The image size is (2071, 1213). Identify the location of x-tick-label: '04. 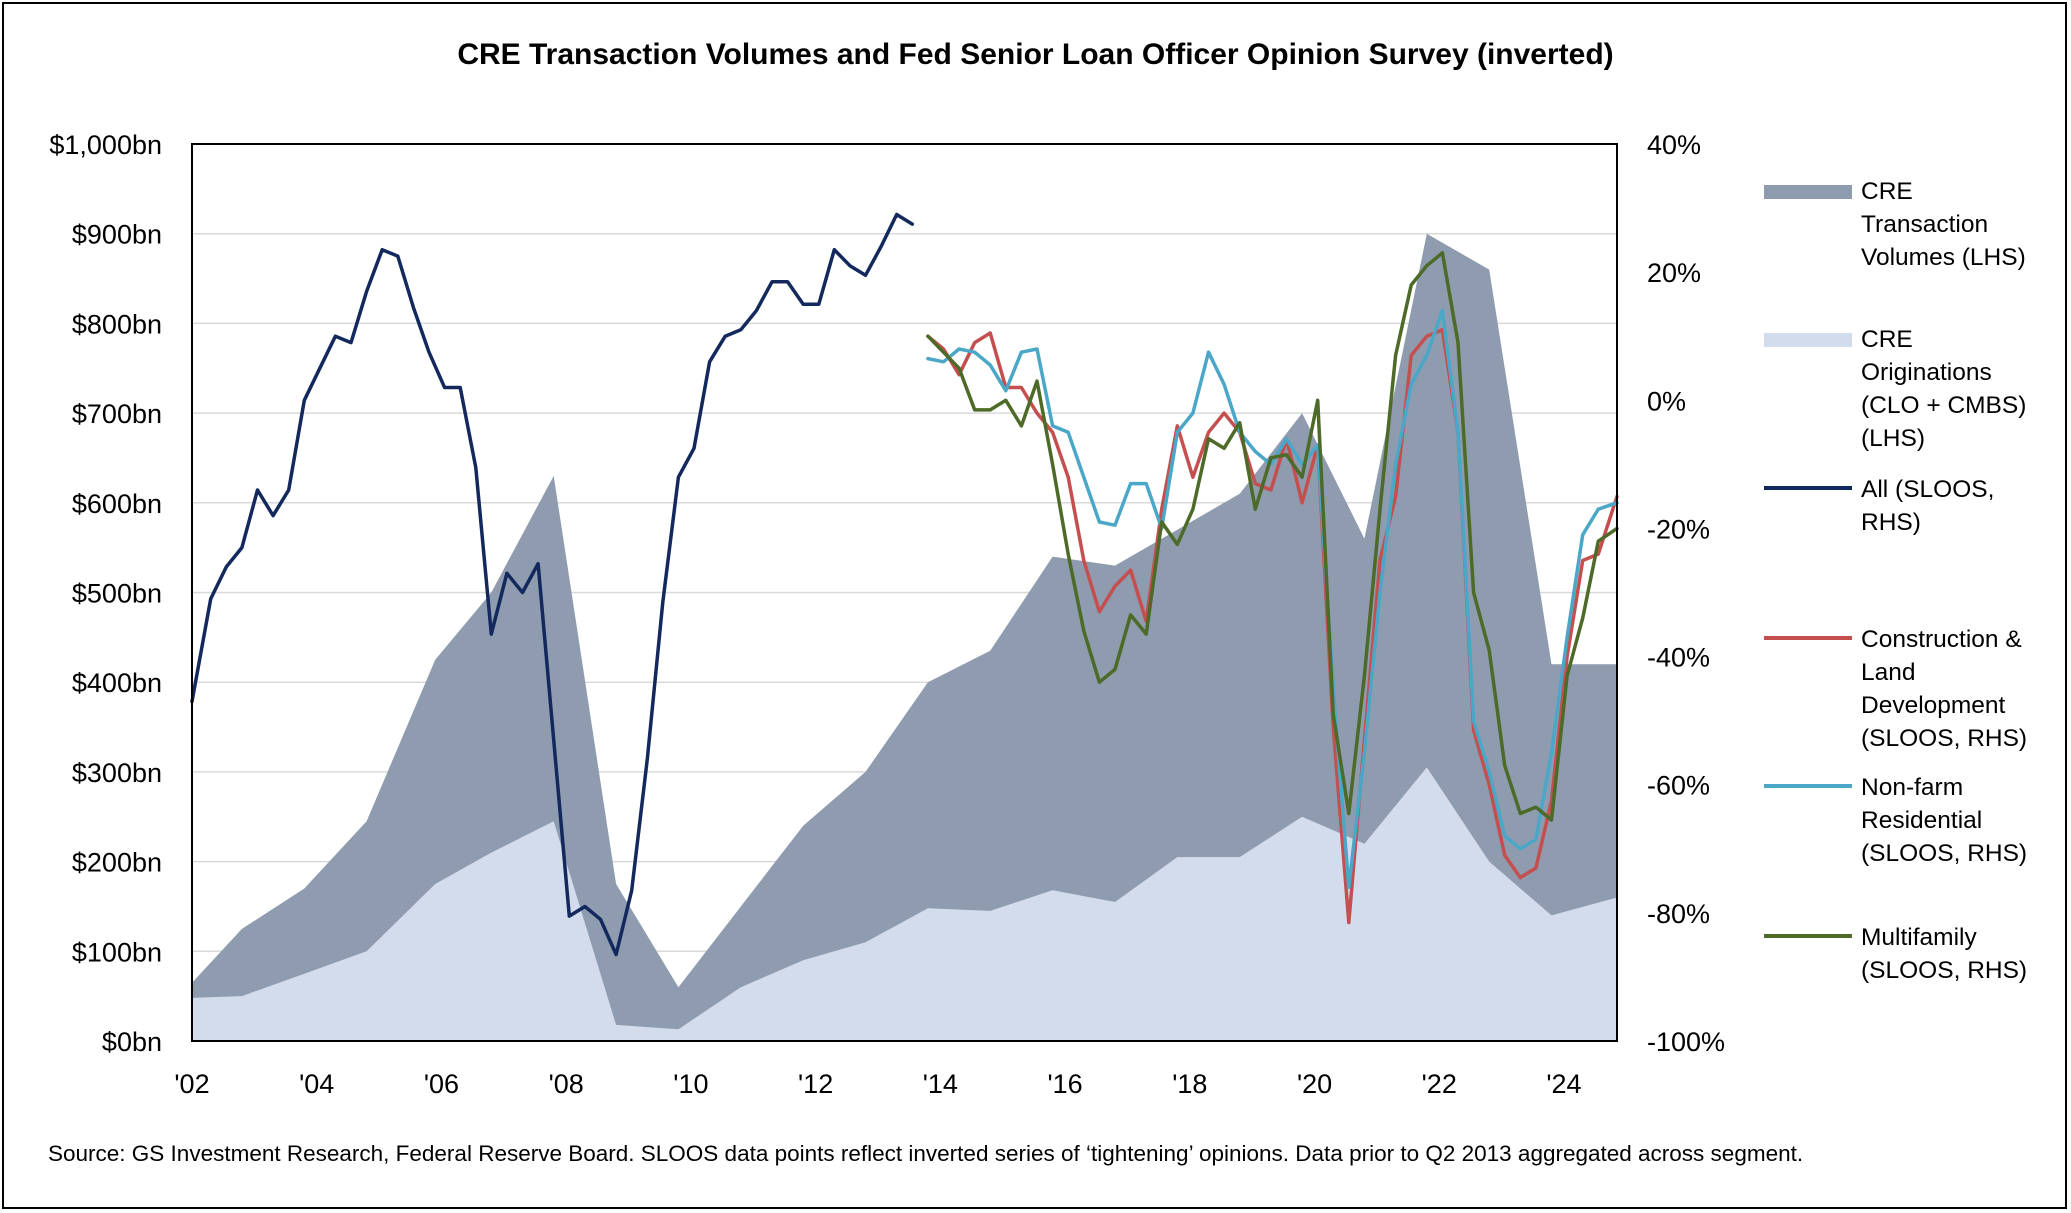
(316, 1084).